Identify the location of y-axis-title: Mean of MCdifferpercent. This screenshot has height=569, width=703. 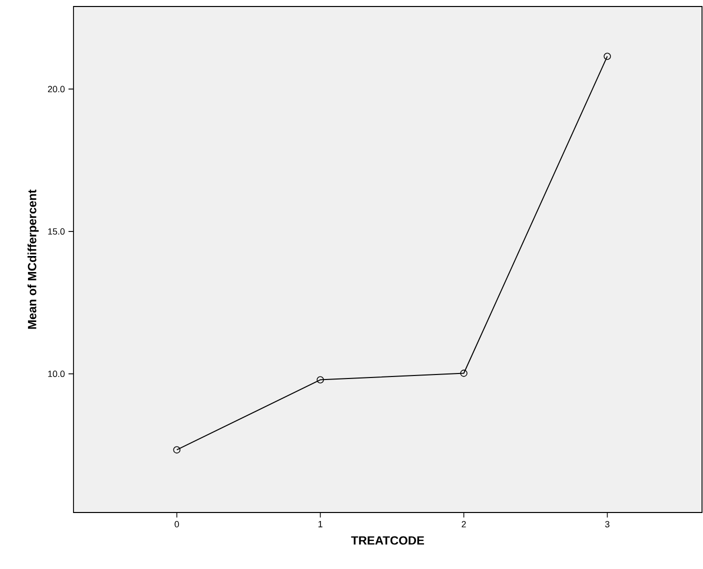
(33, 259).